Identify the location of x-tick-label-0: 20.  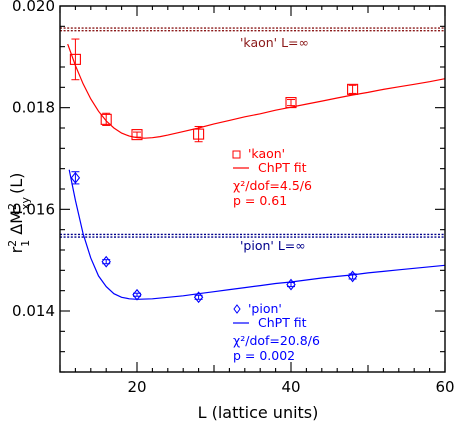
(136, 387).